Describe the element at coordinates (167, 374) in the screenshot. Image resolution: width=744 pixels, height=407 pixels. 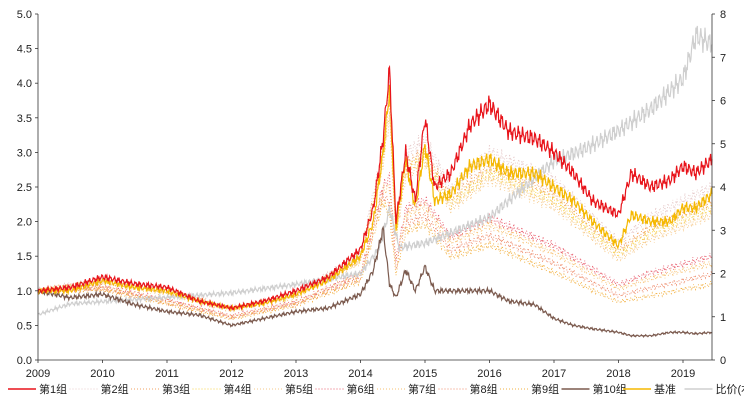
I see `x-tick-label: 2011` at that location.